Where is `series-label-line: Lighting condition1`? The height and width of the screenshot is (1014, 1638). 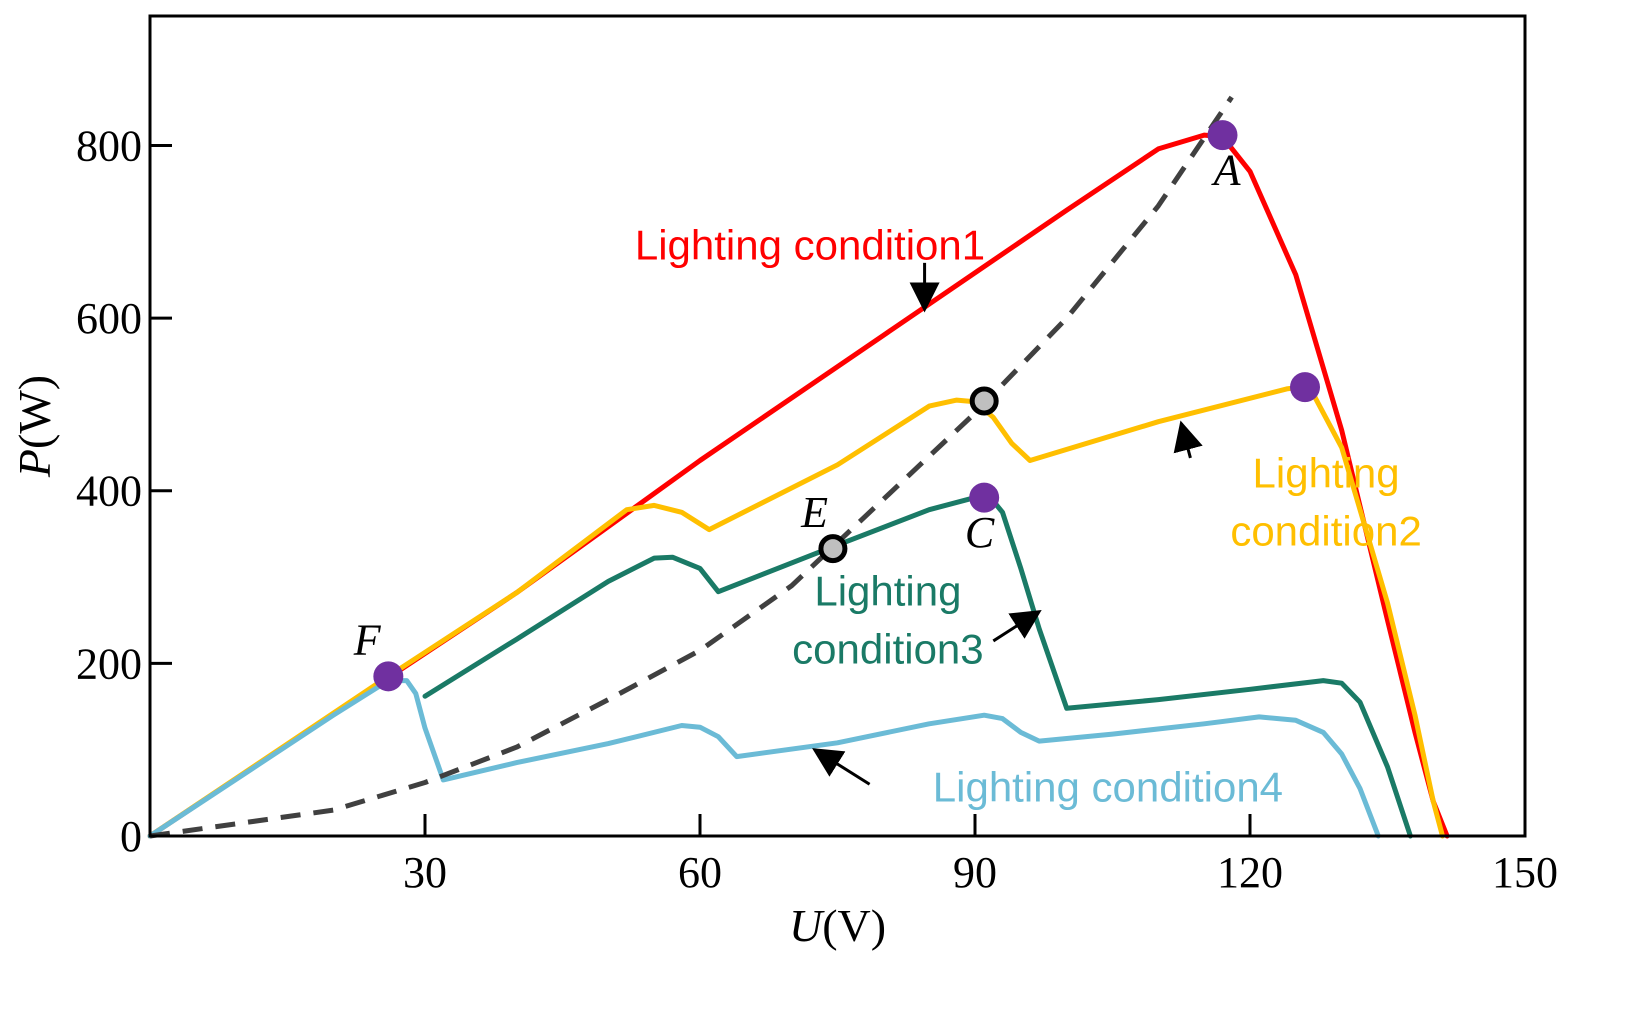 series-label-line: Lighting condition1 is located at coordinates (810, 244).